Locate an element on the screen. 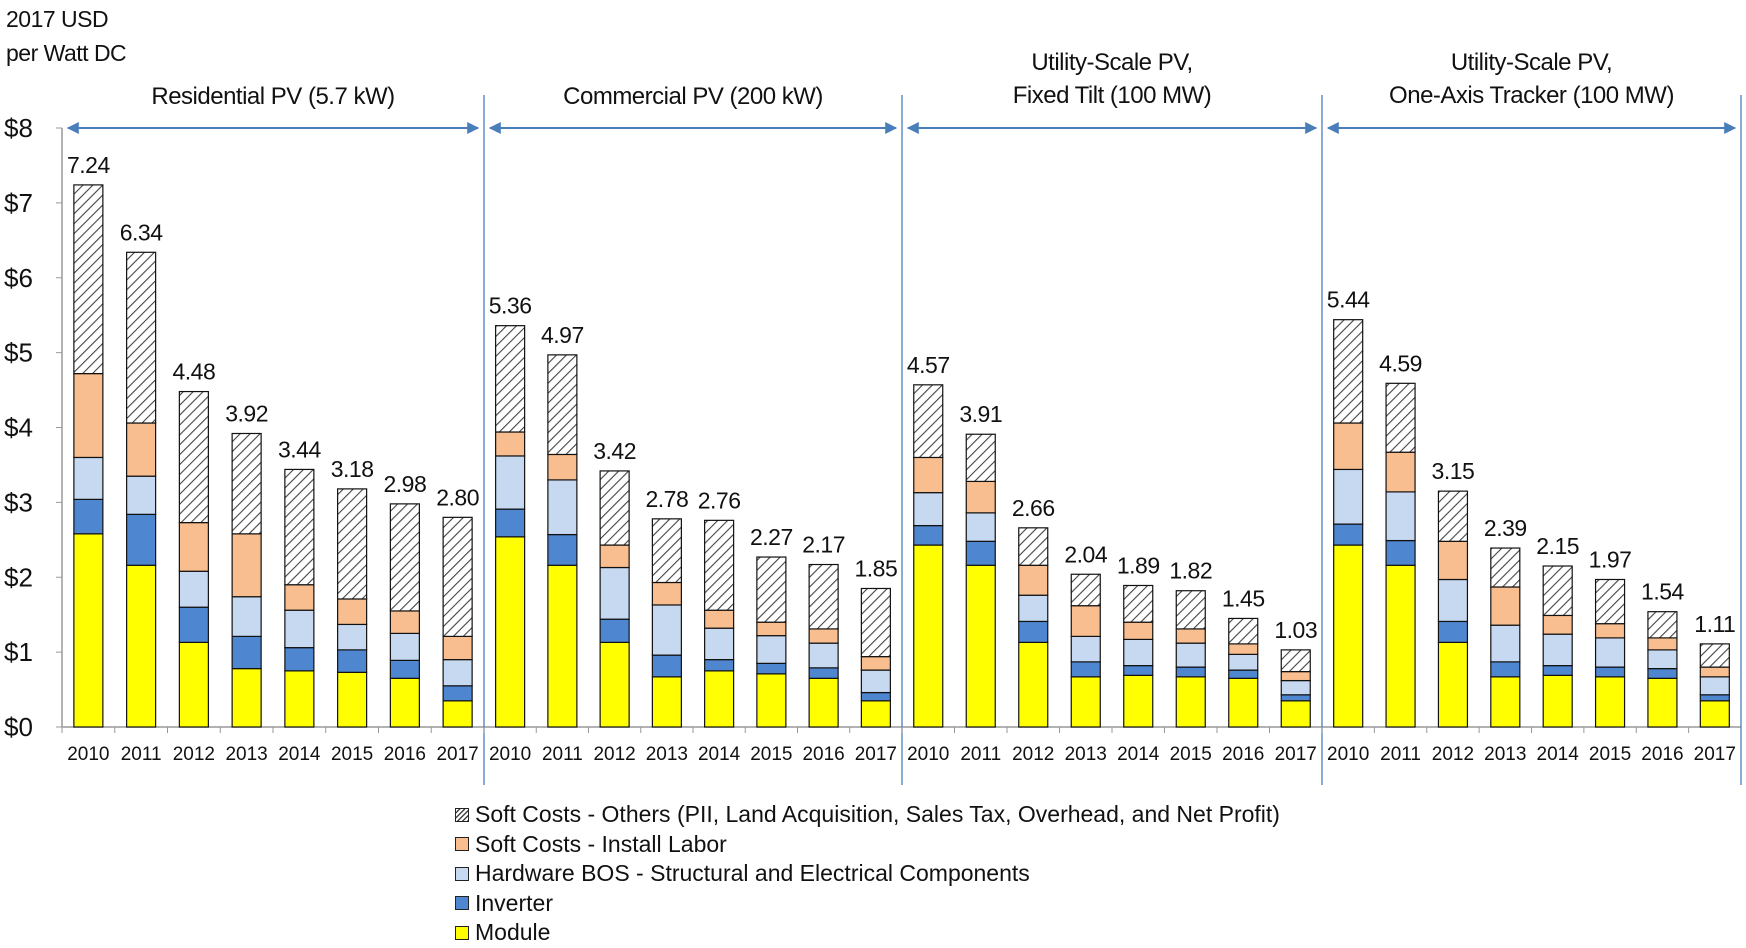  total-data-label: 1.85 is located at coordinates (875, 568).